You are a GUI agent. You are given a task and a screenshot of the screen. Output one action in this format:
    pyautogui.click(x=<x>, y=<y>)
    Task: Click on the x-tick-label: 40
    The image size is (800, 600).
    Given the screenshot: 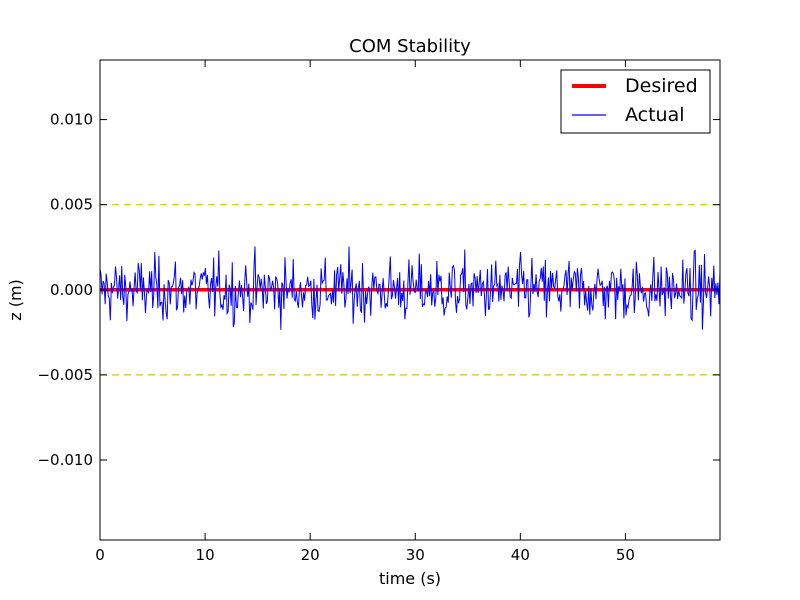 What is the action you would take?
    pyautogui.click(x=520, y=555)
    